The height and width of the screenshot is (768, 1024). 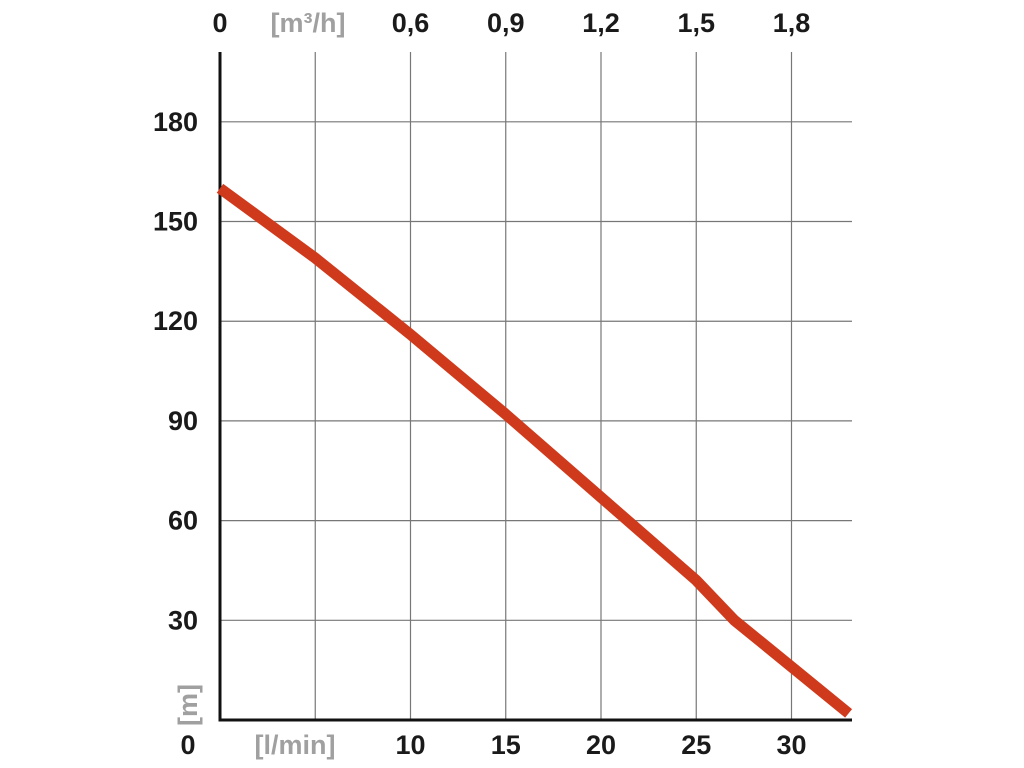 I want to click on x-bottom-tick-label: 10, so click(x=410, y=745).